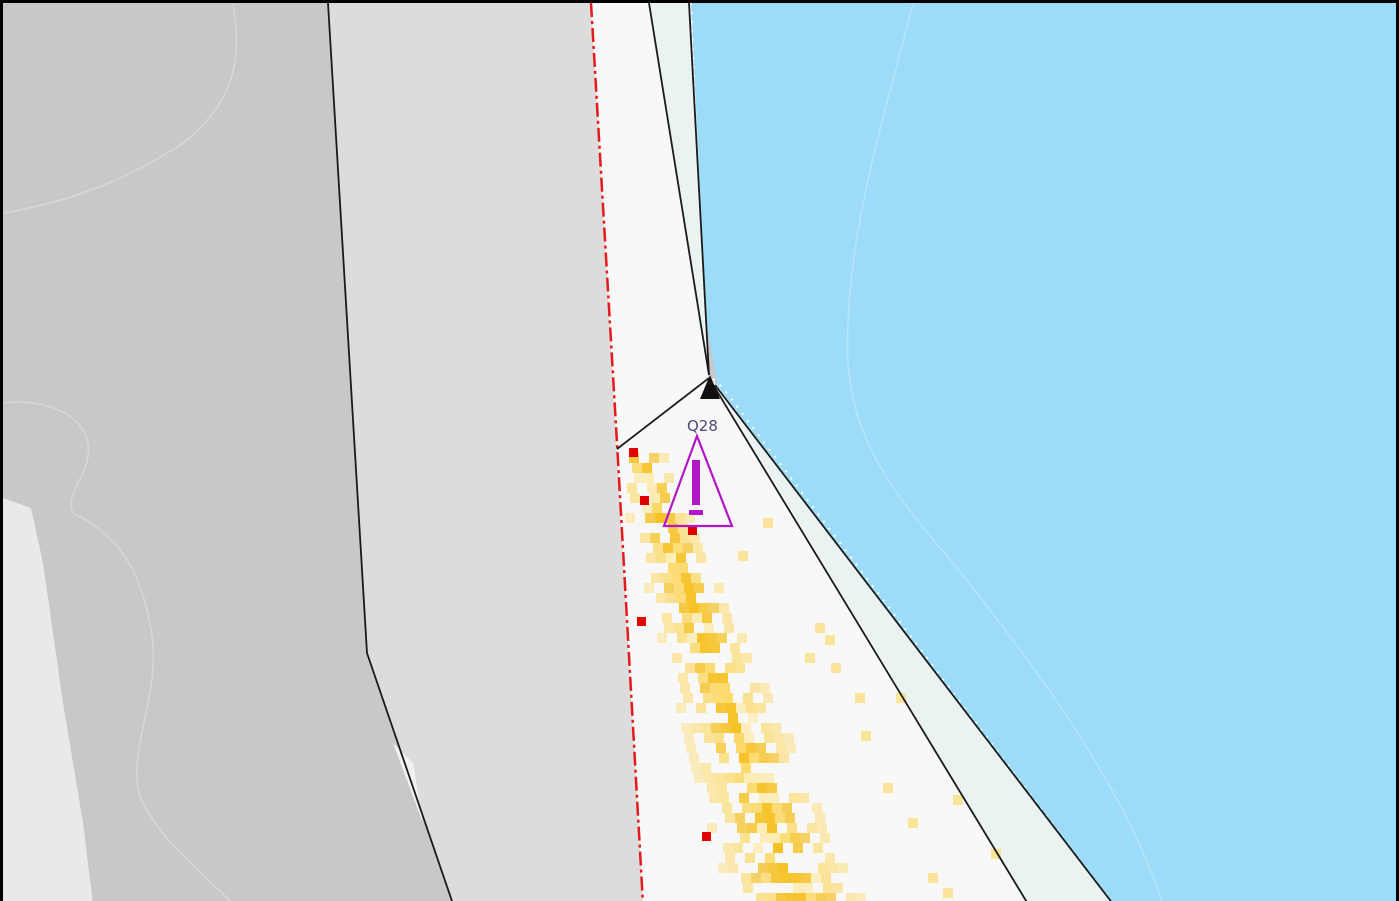  Describe the element at coordinates (390, 452) in the screenshot. I see `route-line-west` at that location.